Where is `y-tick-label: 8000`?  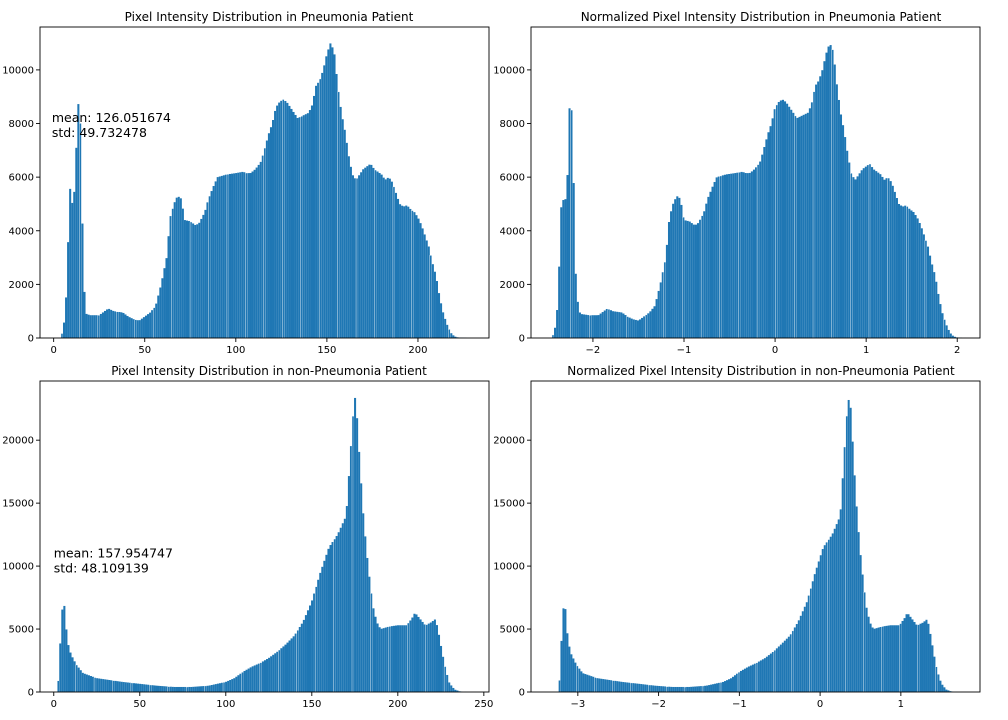
y-tick-label: 8000 is located at coordinates (21, 124).